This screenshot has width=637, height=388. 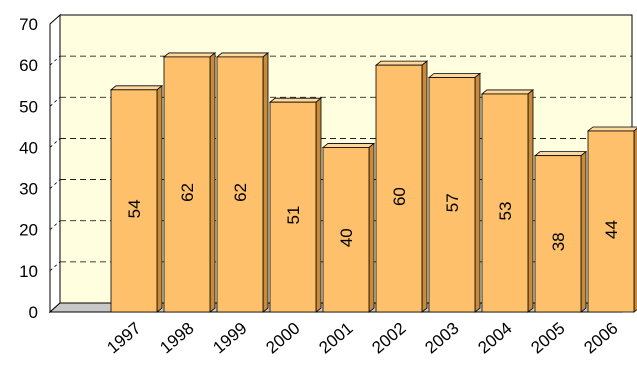 What do you see at coordinates (35, 168) in the screenshot?
I see `y-axis: 0 10 20 30 40 50 60 70` at bounding box center [35, 168].